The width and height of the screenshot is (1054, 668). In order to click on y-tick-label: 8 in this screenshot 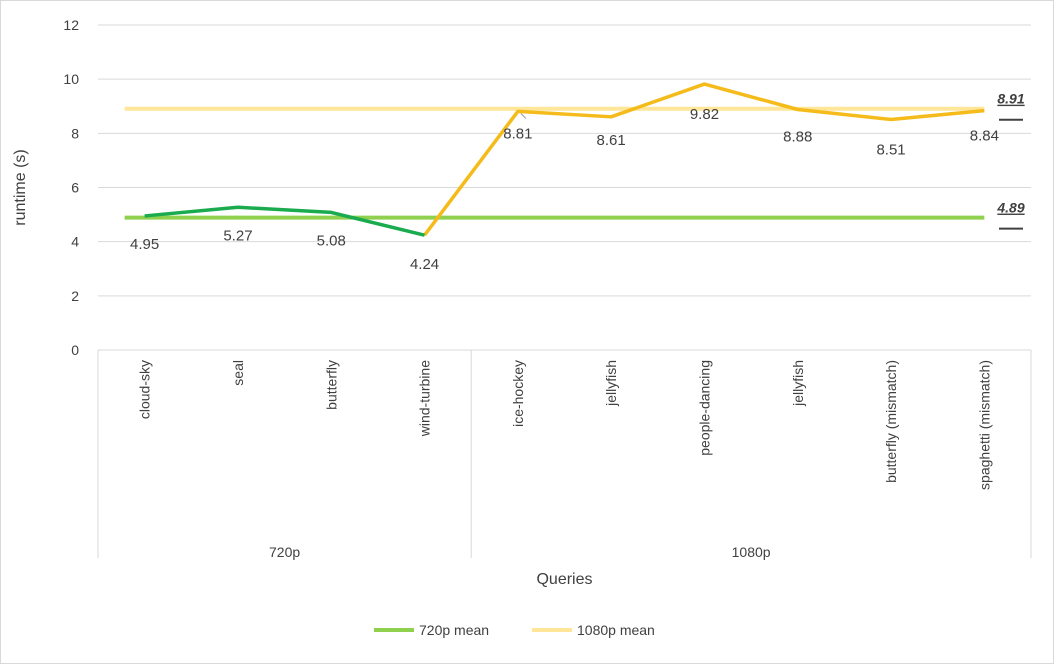, I will do `click(75, 133)`.